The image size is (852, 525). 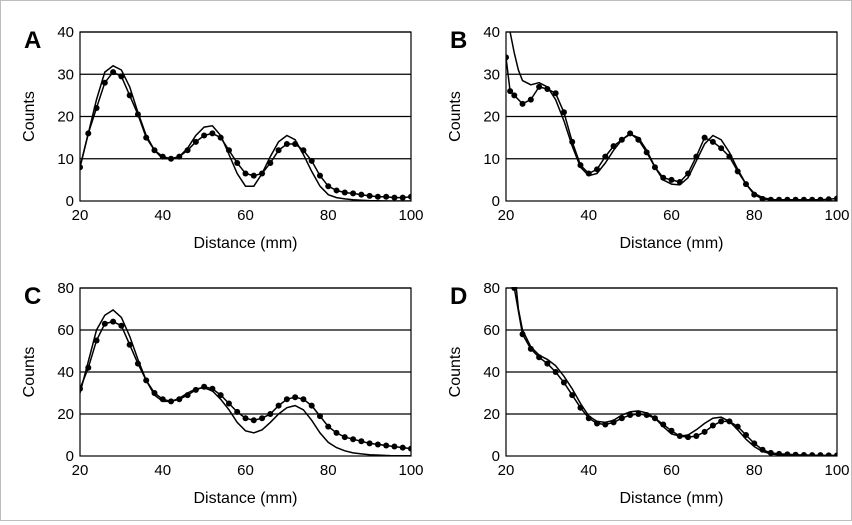 What do you see at coordinates (32, 40) in the screenshot?
I see `panel-letter: A` at bounding box center [32, 40].